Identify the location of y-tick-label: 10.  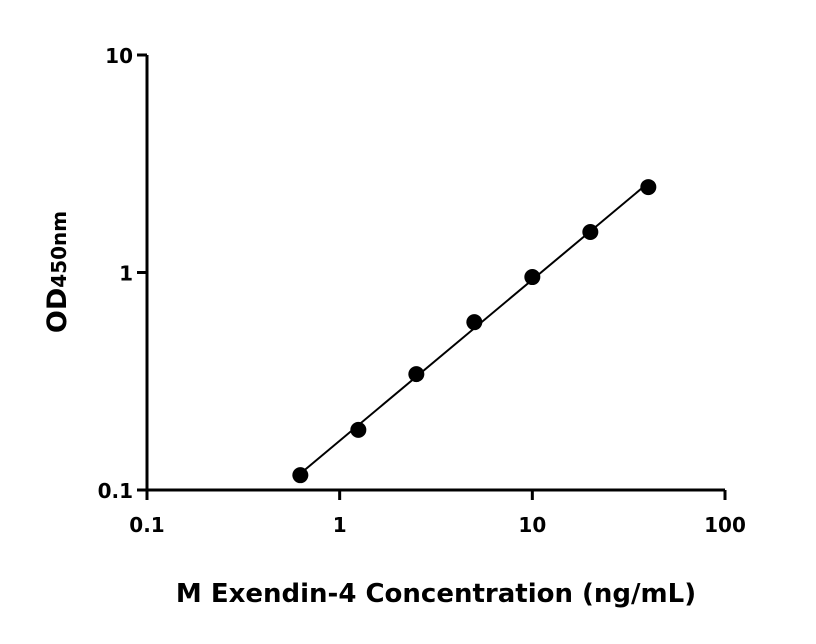
(119, 56).